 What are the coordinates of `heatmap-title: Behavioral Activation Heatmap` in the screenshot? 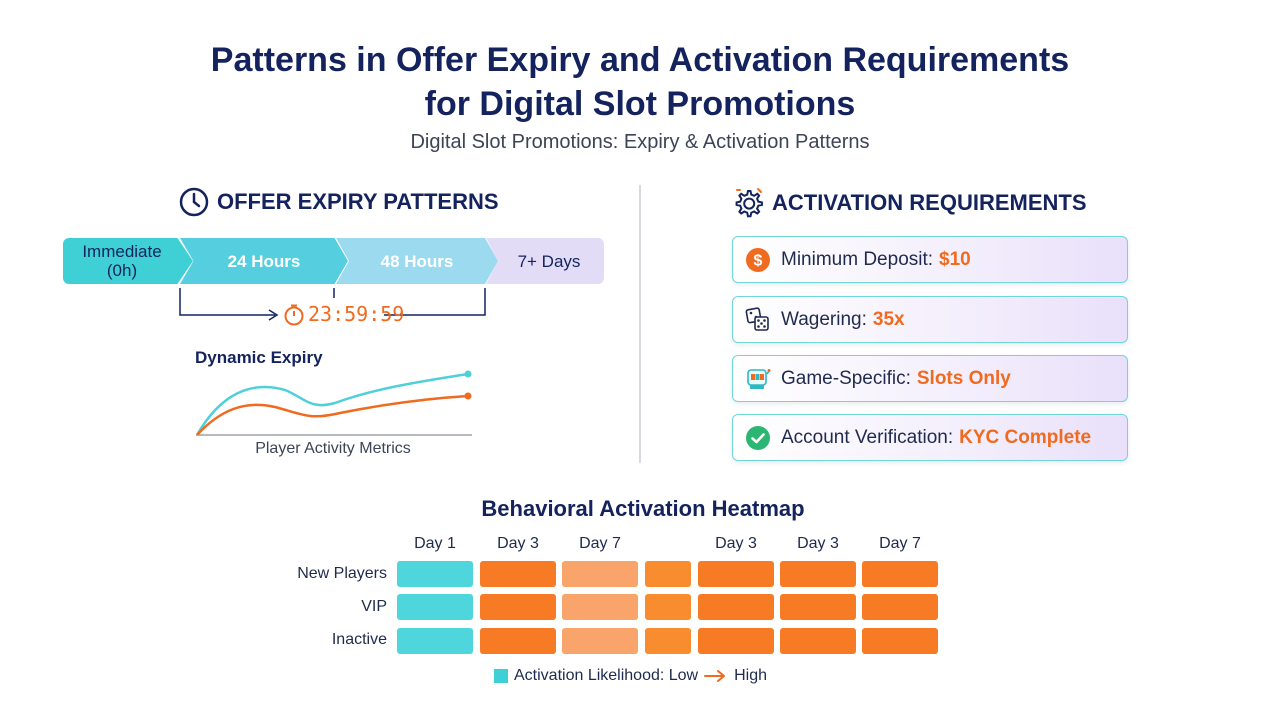 It's located at (643, 508).